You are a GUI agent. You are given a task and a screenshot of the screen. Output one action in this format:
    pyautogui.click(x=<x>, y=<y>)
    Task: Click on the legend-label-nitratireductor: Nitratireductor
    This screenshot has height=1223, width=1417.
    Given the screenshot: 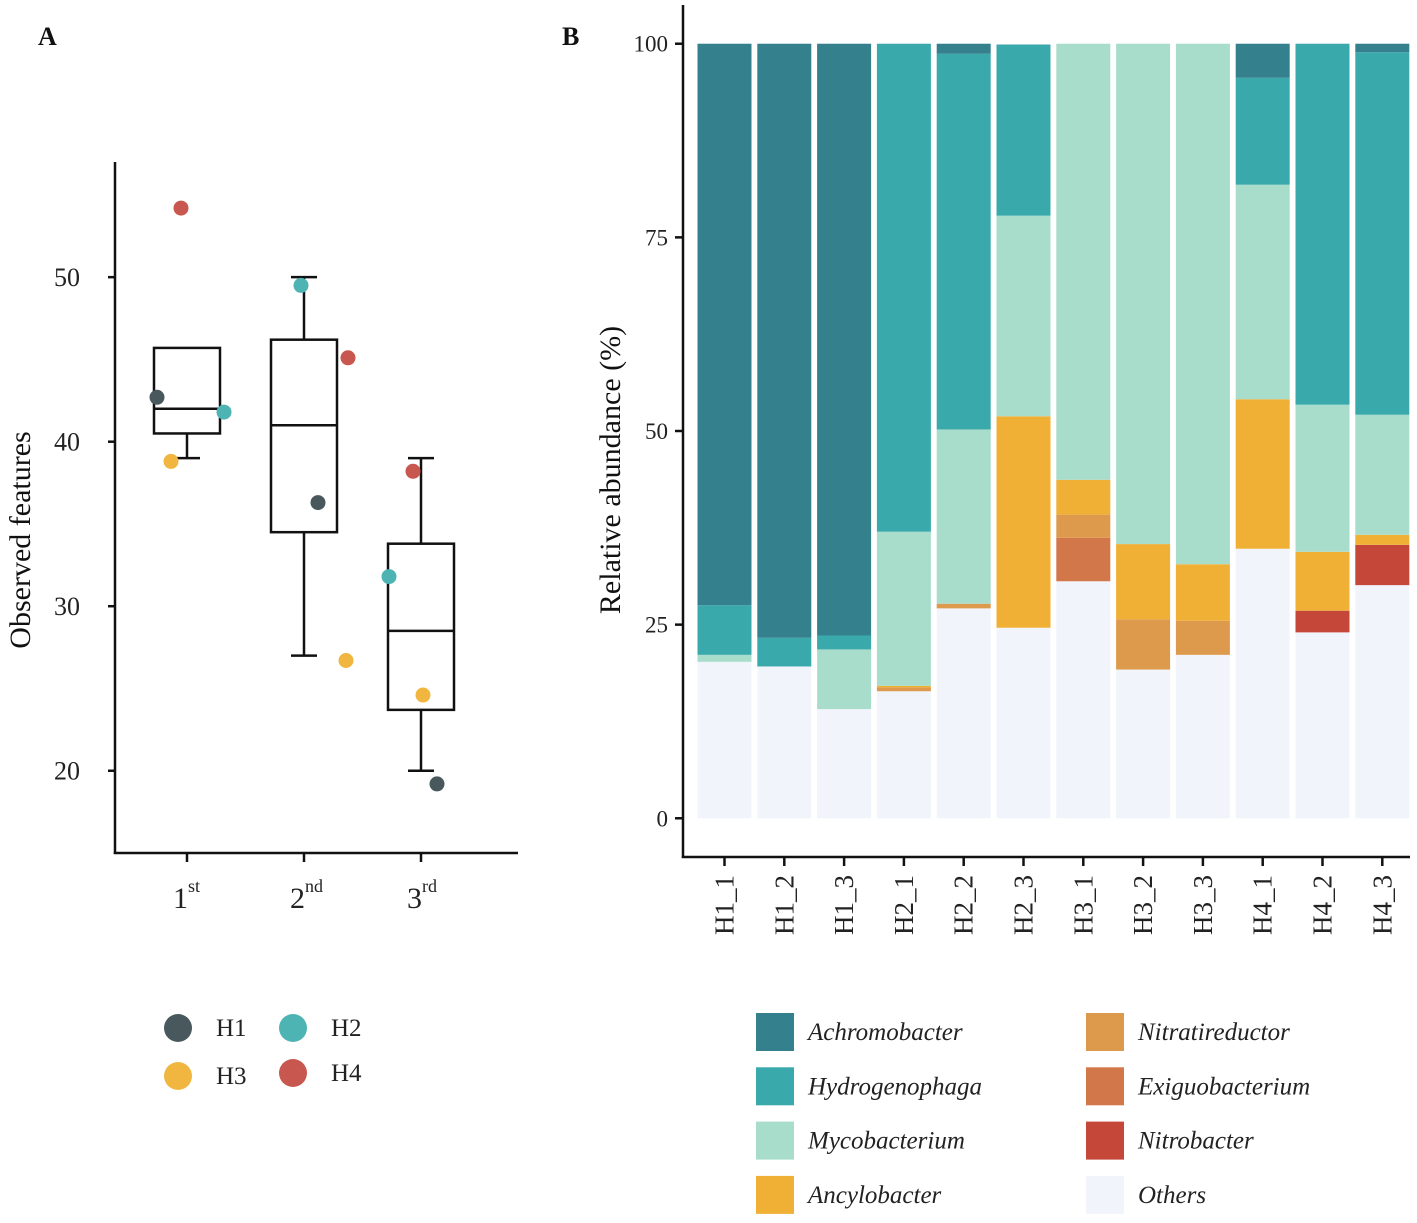 What is the action you would take?
    pyautogui.click(x=1213, y=1032)
    